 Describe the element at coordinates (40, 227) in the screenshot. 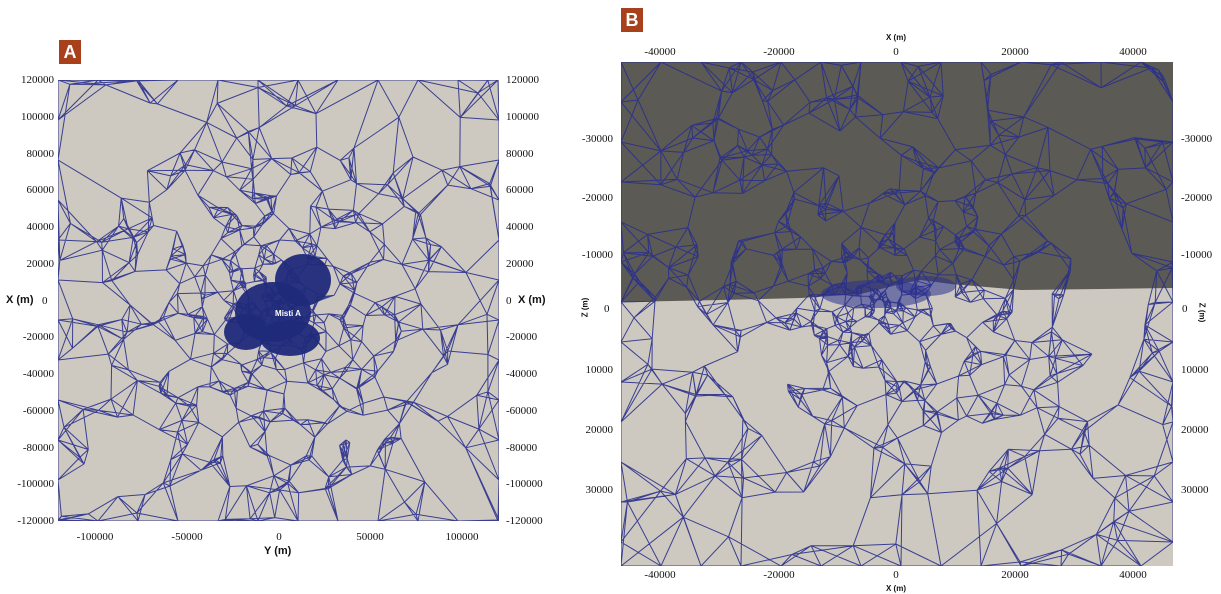

I see `panel-a-y-tick-left: 40000` at that location.